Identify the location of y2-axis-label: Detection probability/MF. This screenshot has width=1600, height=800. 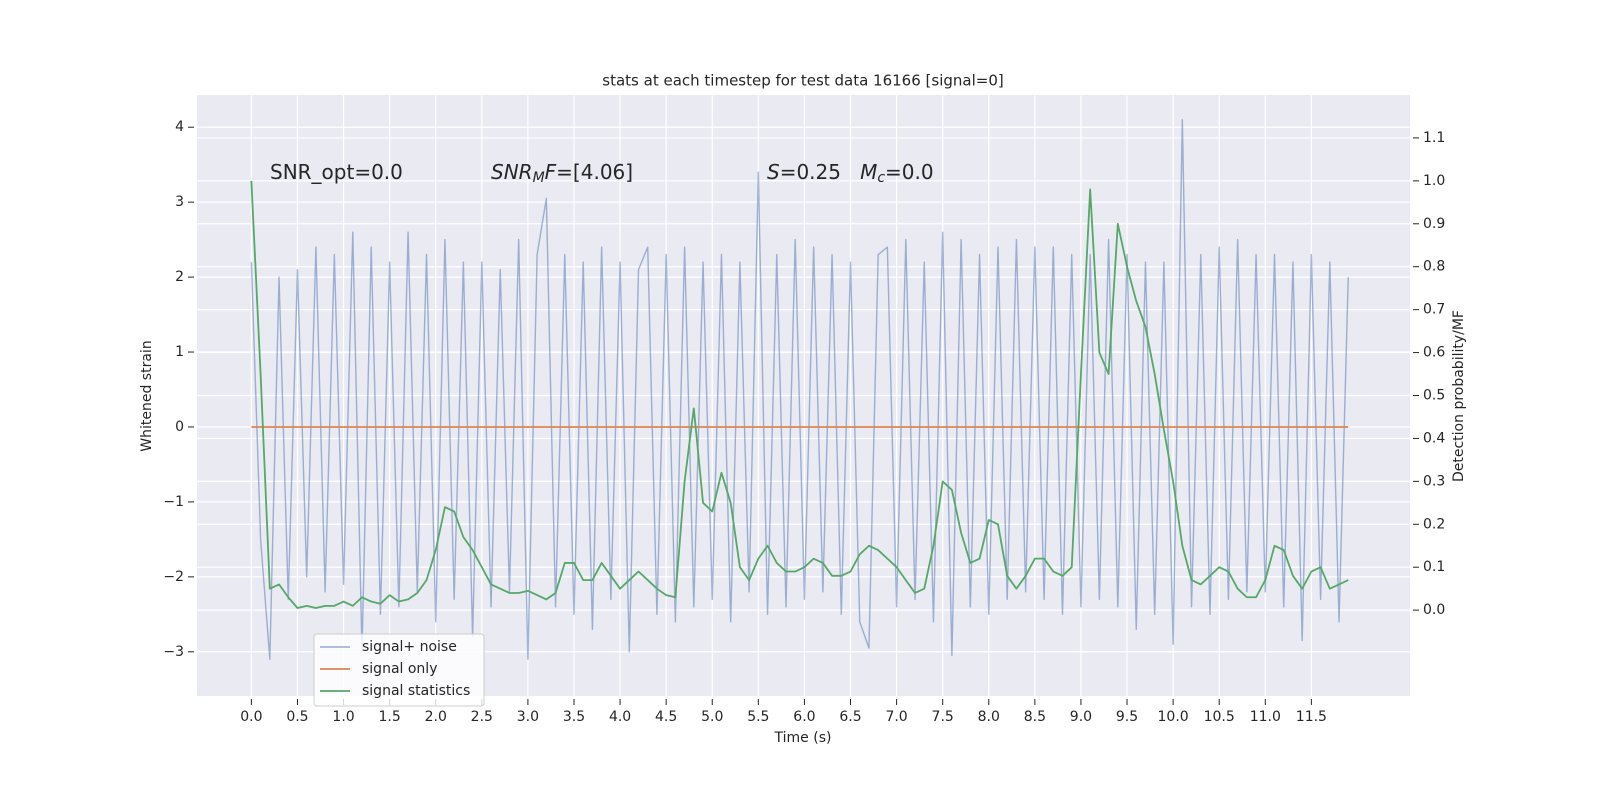
(1459, 396).